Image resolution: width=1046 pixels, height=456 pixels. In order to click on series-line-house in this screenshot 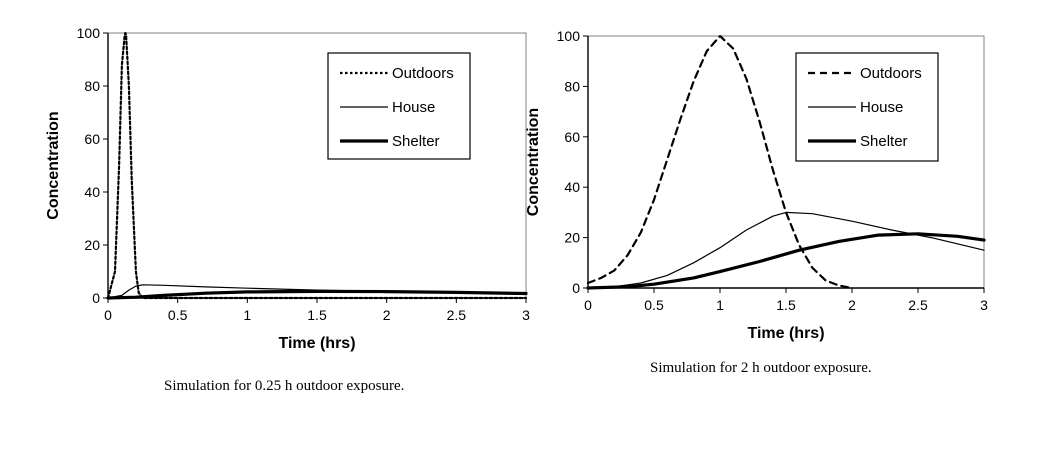, I will do `click(786, 250)`.